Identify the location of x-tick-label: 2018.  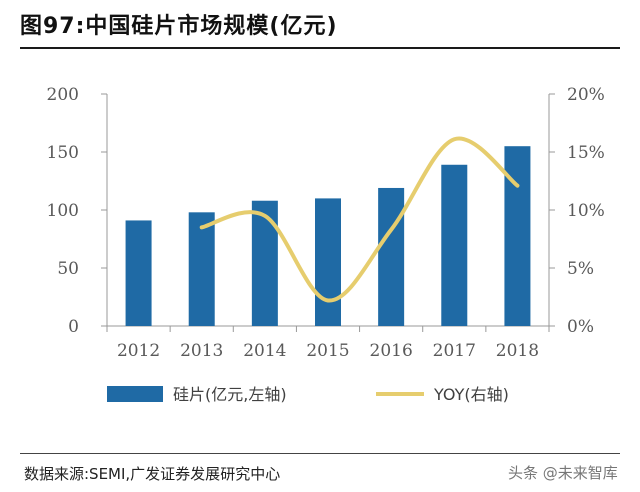
(517, 351).